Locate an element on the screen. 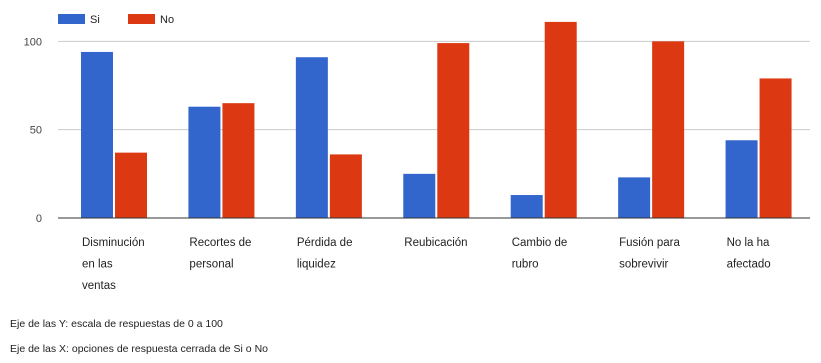  legend-swatch-no is located at coordinates (141, 19).